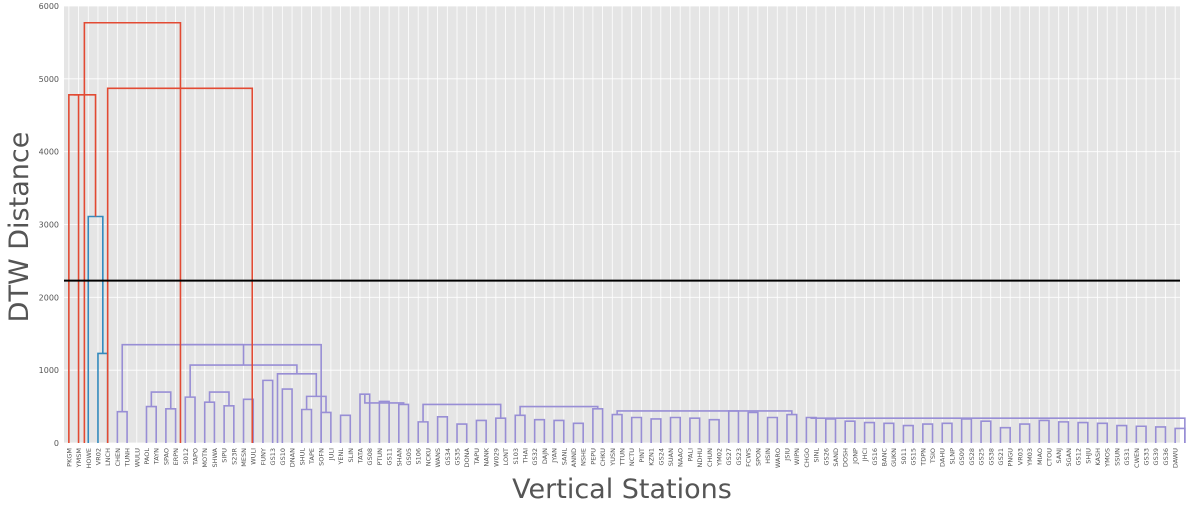 The height and width of the screenshot is (511, 1187). What do you see at coordinates (1127, 456) in the screenshot?
I see `leaf-label: GS31` at bounding box center [1127, 456].